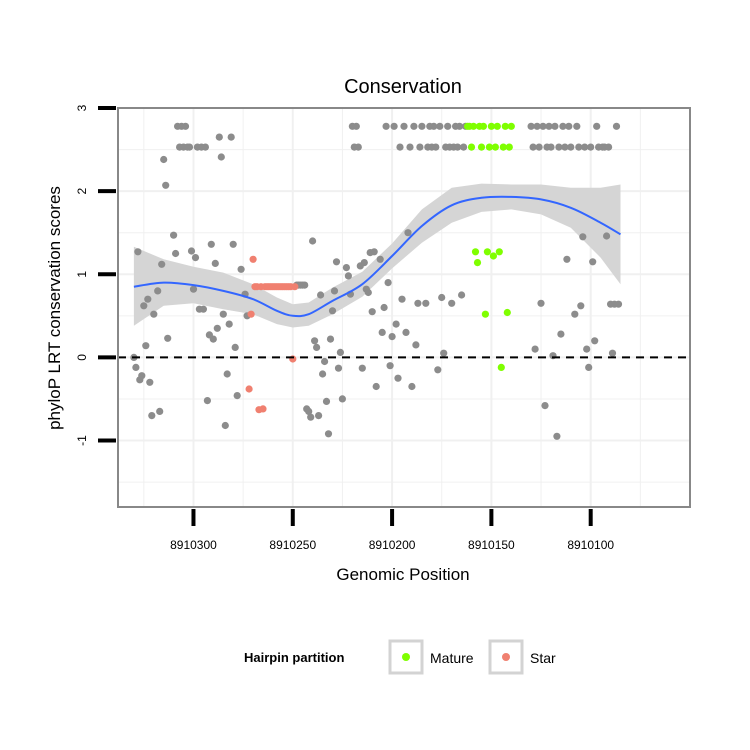 The width and height of the screenshot is (750, 750). I want to click on legend: Hairpin partition Mature Star, so click(400, 657).